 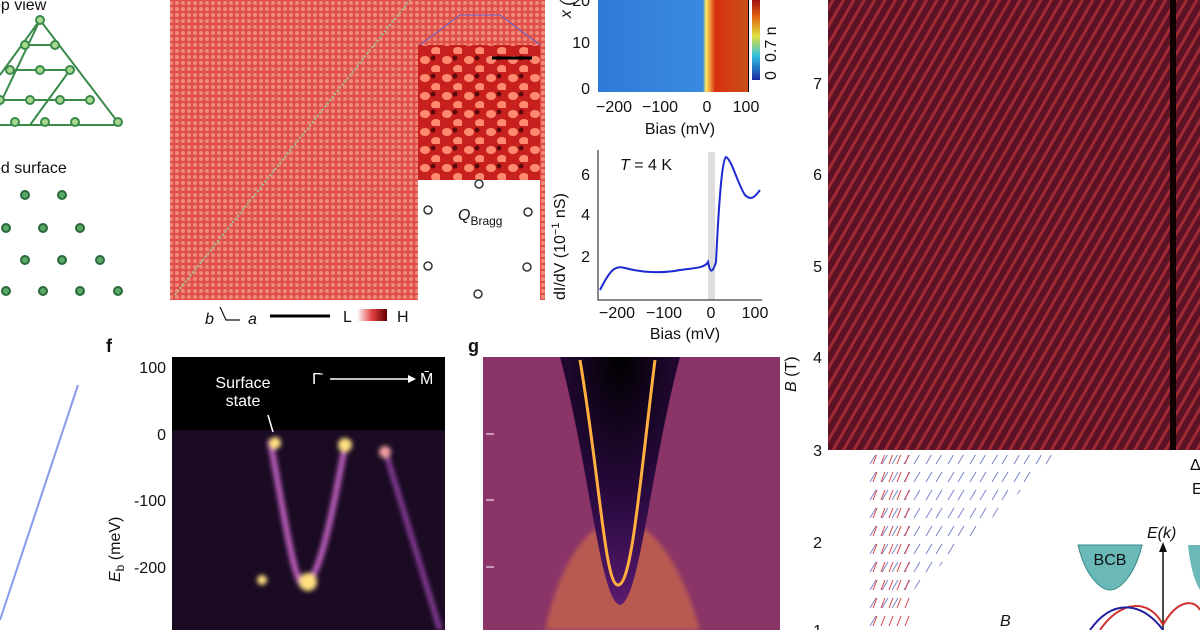 I want to click on d-y-a: dI/dV (10, so click(x=560, y=267).